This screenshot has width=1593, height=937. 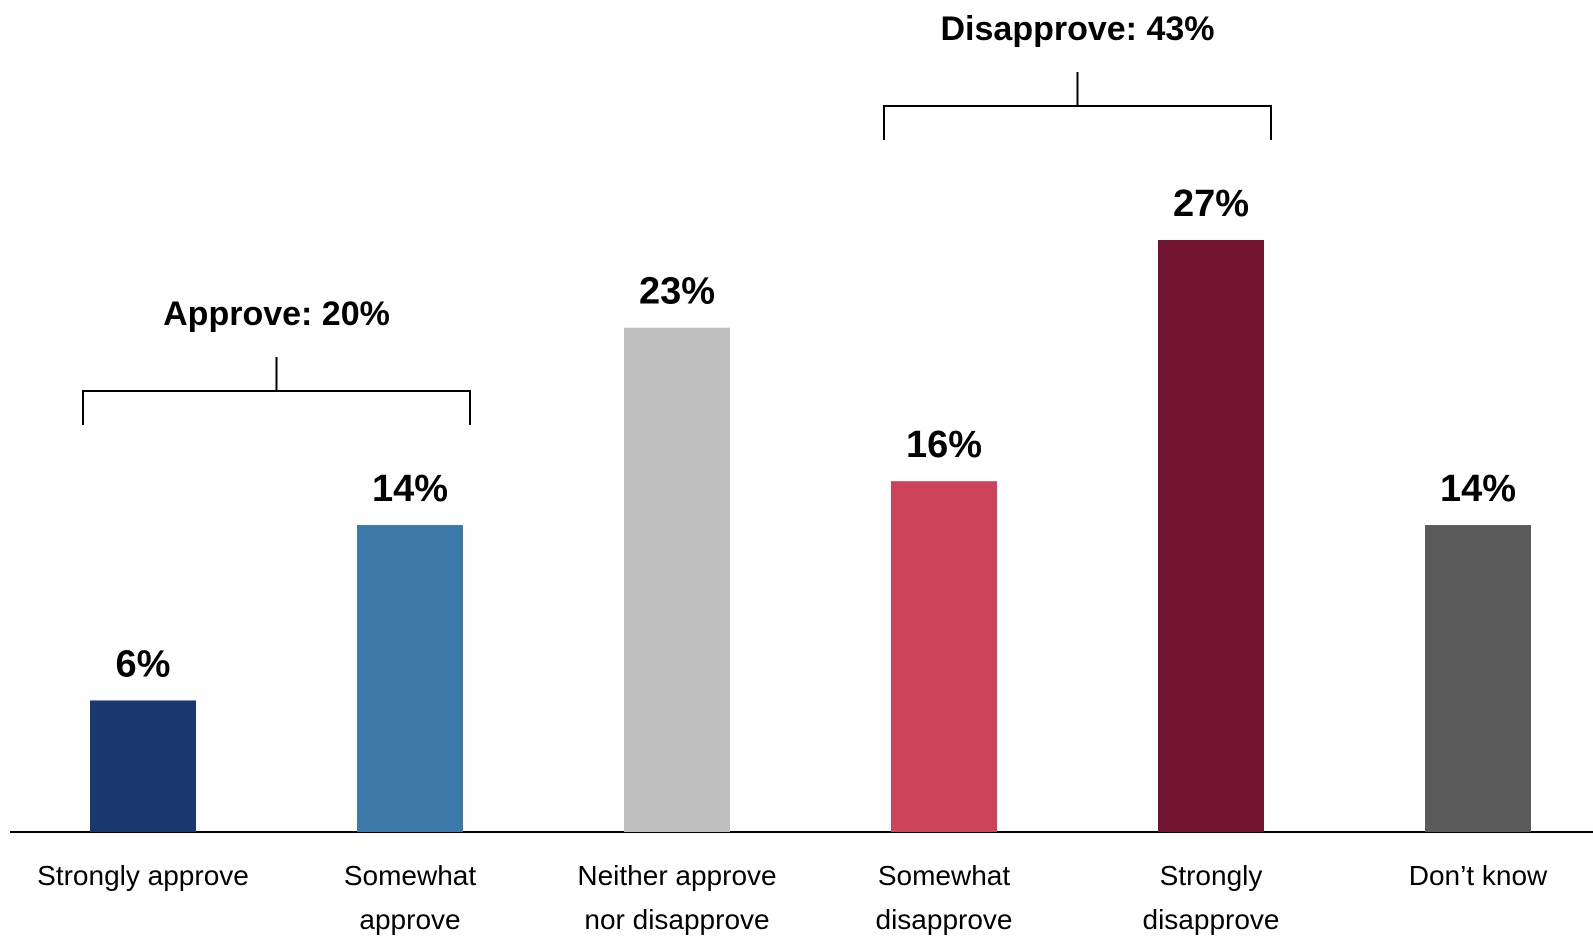 I want to click on value-label-3: 16%, so click(x=944, y=445).